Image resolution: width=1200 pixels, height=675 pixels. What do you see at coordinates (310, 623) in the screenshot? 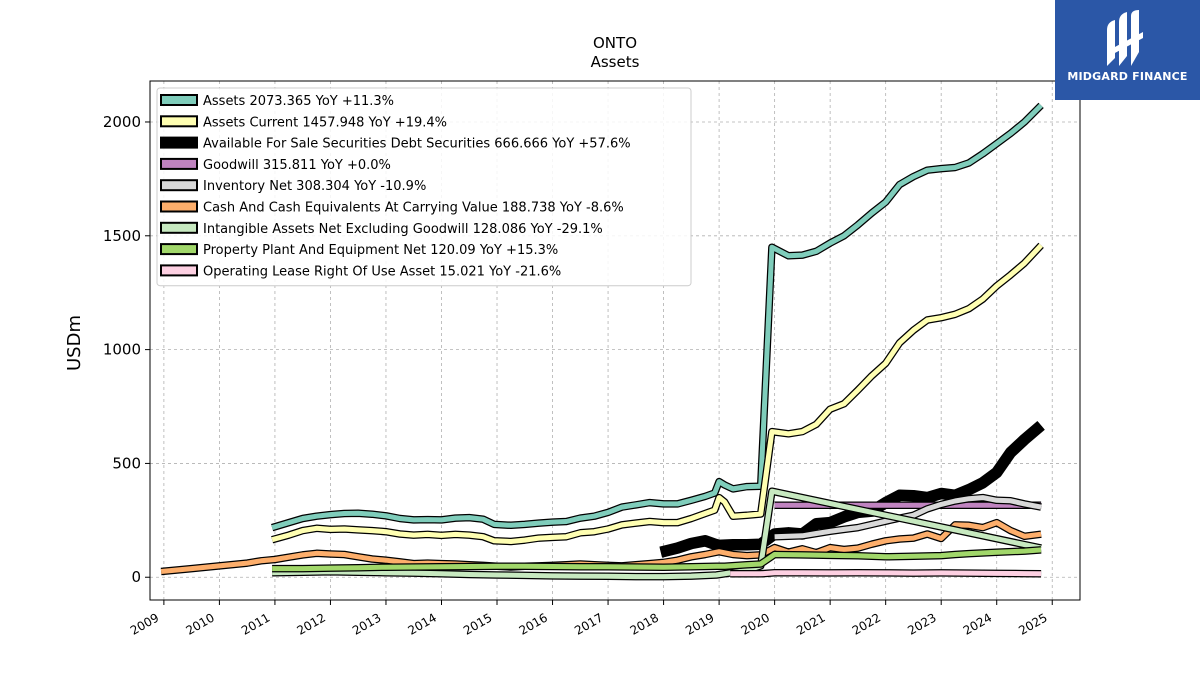
I see `x-tick-label: 2012` at bounding box center [310, 623].